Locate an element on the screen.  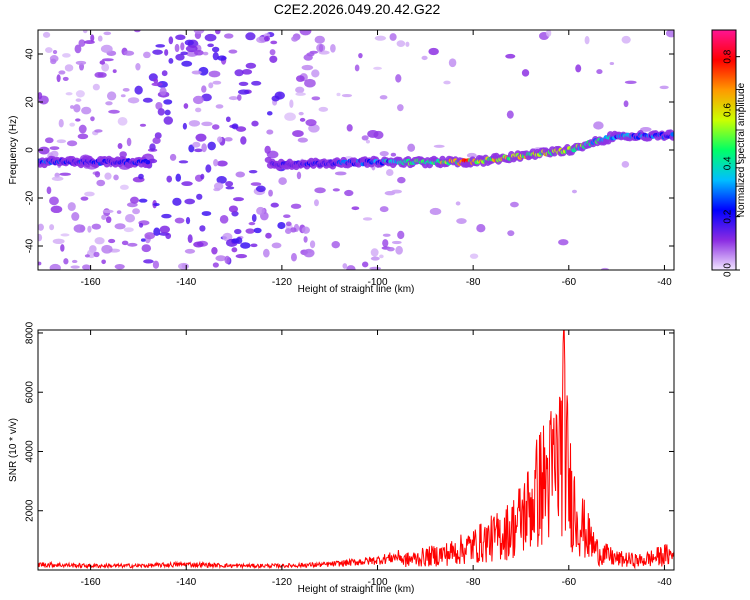
colorbar-gradient is located at coordinates (724, 150).